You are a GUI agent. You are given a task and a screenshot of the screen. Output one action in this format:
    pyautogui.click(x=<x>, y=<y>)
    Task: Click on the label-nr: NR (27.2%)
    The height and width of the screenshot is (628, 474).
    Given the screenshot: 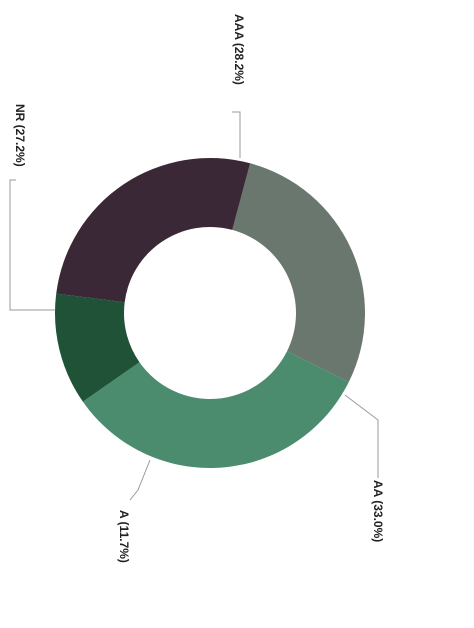 What is the action you would take?
    pyautogui.click(x=20, y=135)
    